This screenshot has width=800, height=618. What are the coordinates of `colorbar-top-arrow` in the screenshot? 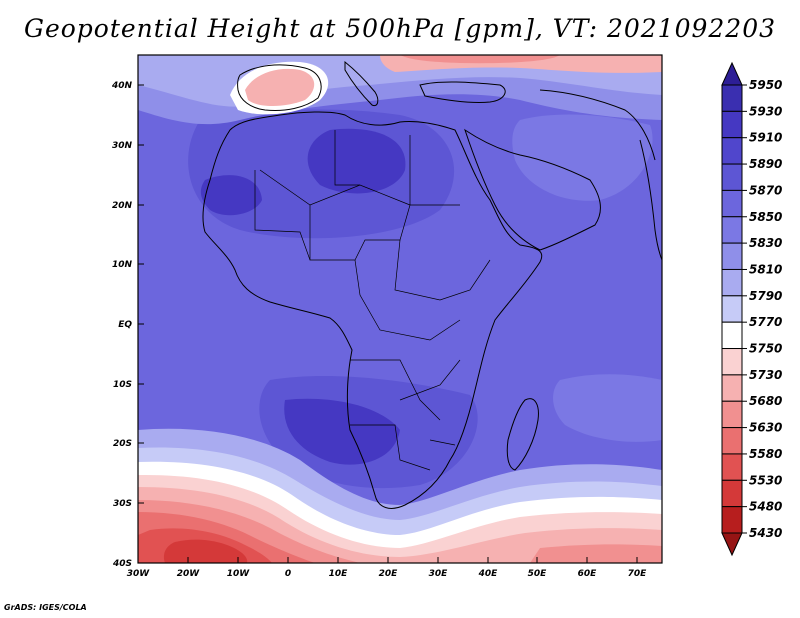 It's located at (732, 73).